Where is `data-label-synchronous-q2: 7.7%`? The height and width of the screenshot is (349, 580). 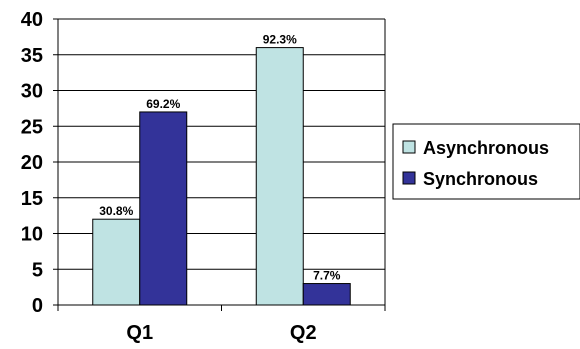 data-label-synchronous-q2: 7.7% is located at coordinates (327, 276).